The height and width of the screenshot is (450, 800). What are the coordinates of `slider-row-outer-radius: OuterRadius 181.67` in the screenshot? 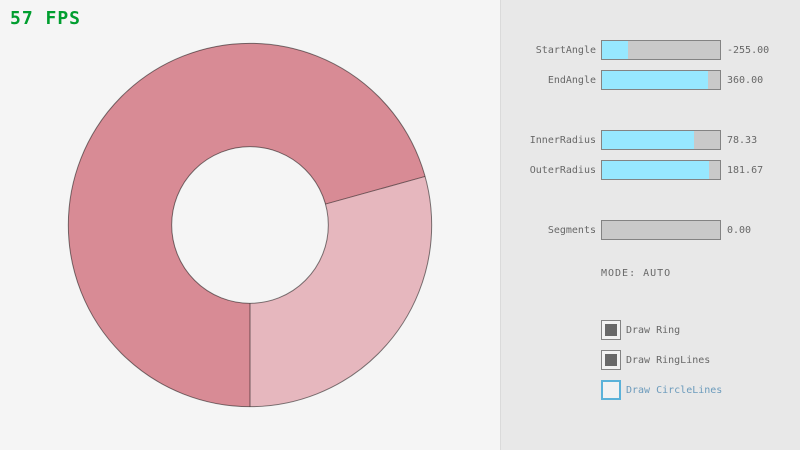 It's located at (650, 170).